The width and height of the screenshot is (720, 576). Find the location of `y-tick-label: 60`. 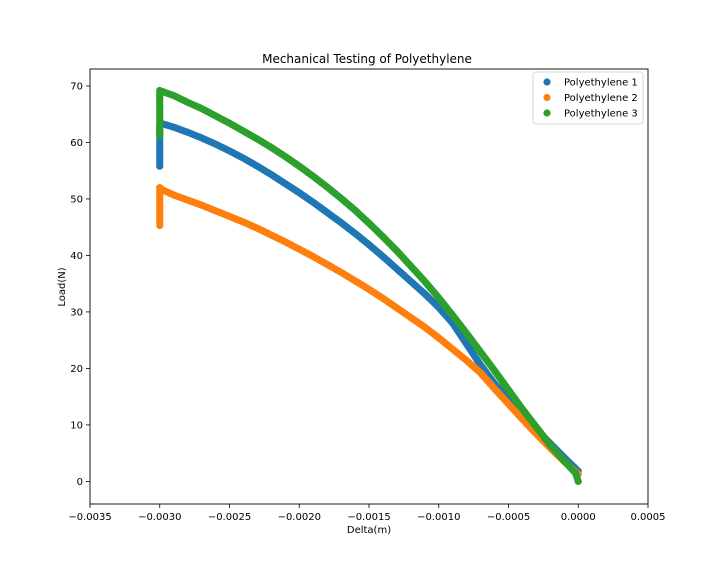

y-tick-label: 60 is located at coordinates (76, 143).